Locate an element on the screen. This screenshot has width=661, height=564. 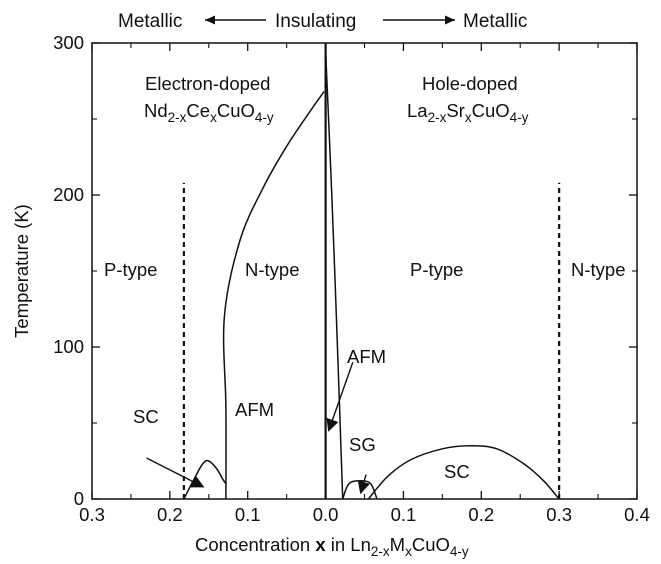
x-tick-label: 0.0 is located at coordinates (326, 514).